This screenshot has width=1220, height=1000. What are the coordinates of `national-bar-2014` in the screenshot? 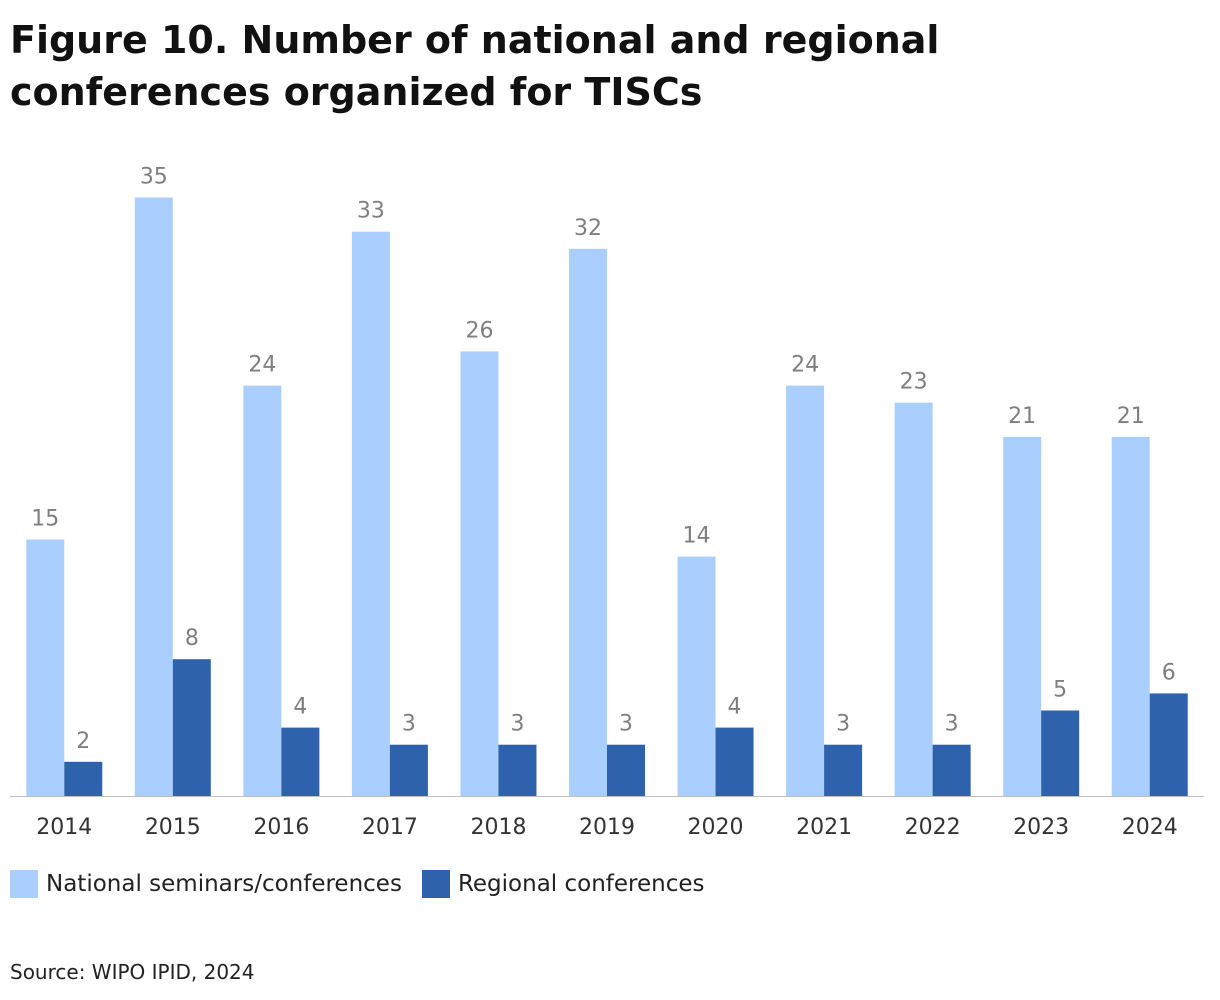 It's located at (45, 667).